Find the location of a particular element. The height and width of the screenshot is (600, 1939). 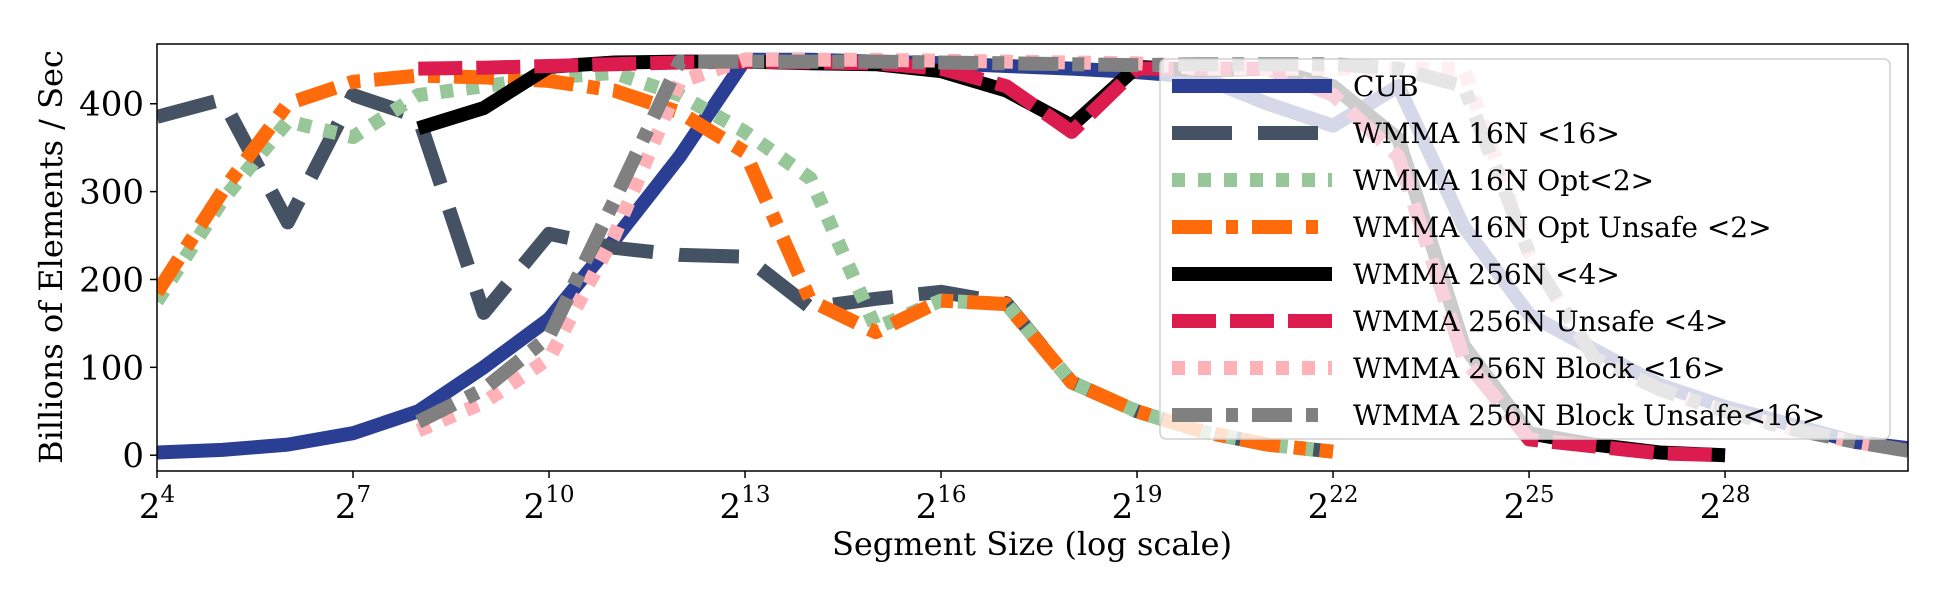

y-tick-label: 0 is located at coordinates (133, 456).